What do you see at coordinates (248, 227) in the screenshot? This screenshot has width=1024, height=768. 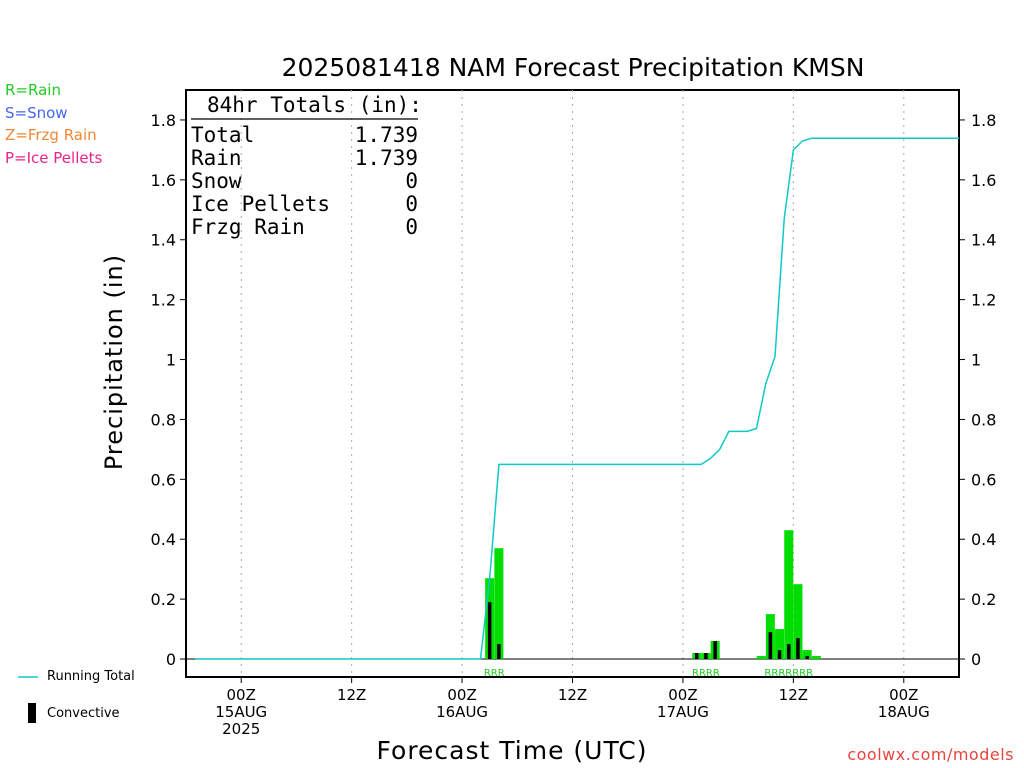 I see `totals-label: Frzg Rain` at bounding box center [248, 227].